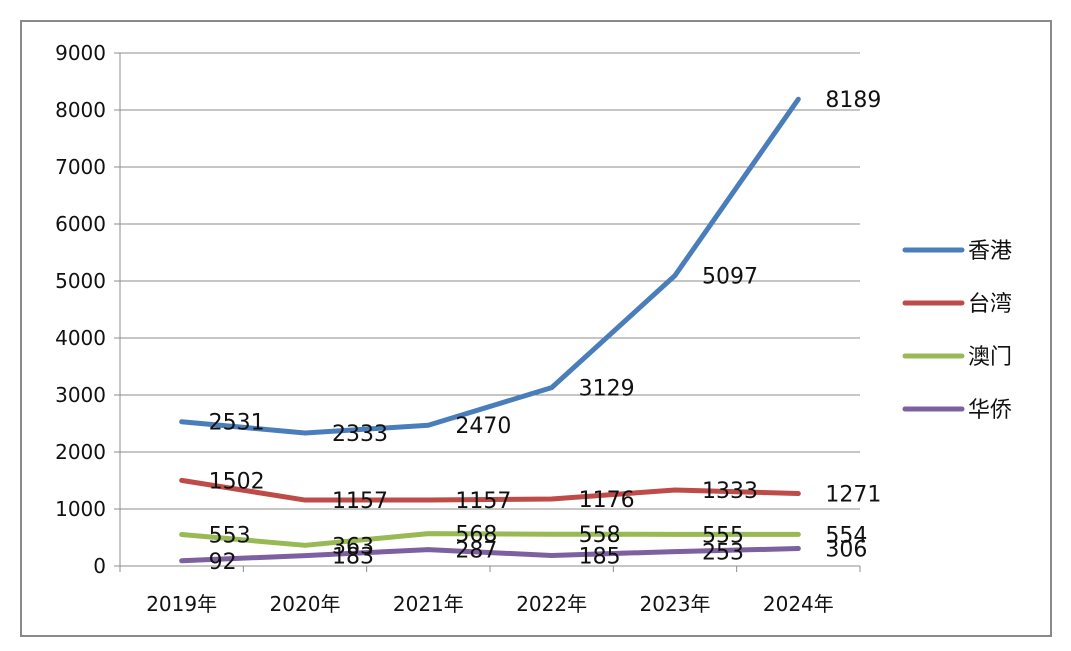  Describe the element at coordinates (990, 357) in the screenshot. I see `legend-label: 澳门` at that location.